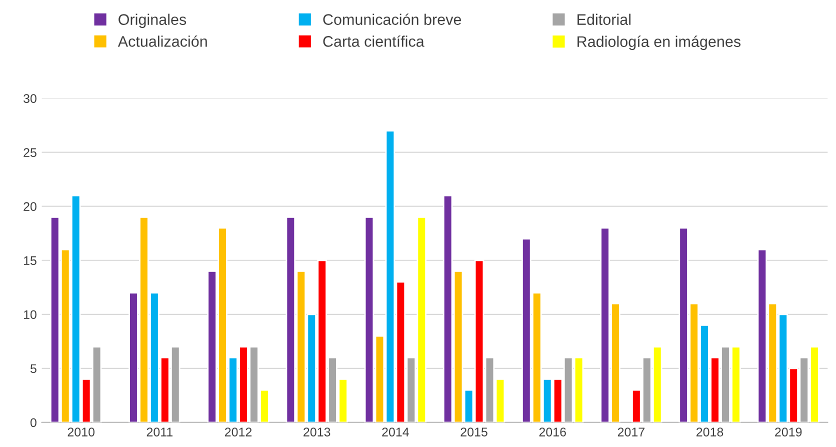  I want to click on x-tick-label: 2011, so click(159, 432).